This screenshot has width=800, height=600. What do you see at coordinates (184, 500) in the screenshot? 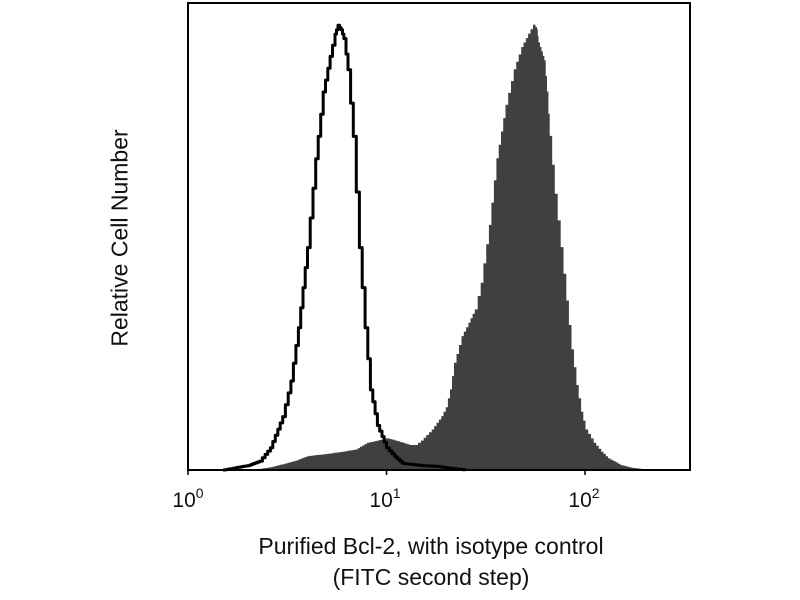
I see `x-tick-base-0: 10` at bounding box center [184, 500].